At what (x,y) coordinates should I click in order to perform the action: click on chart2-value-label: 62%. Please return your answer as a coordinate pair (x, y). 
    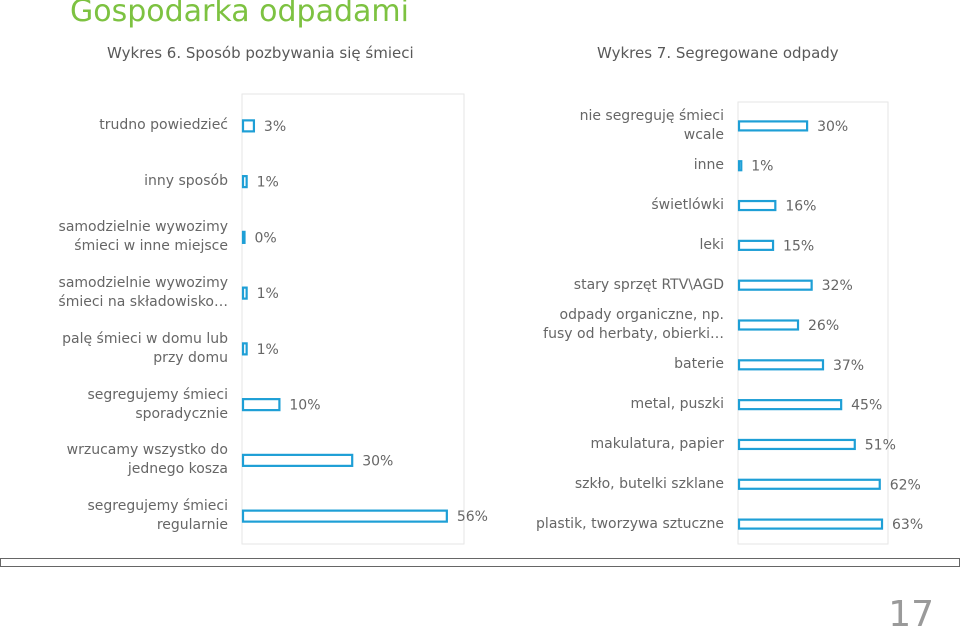
    Looking at the image, I should click on (905, 485).